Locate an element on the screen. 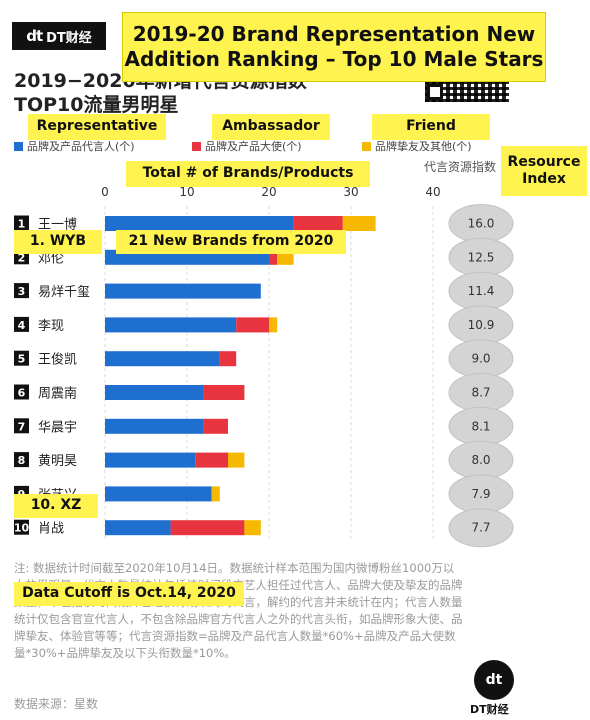 The width and height of the screenshot is (590, 720). brand-logo: dt DT财经 is located at coordinates (59, 36).